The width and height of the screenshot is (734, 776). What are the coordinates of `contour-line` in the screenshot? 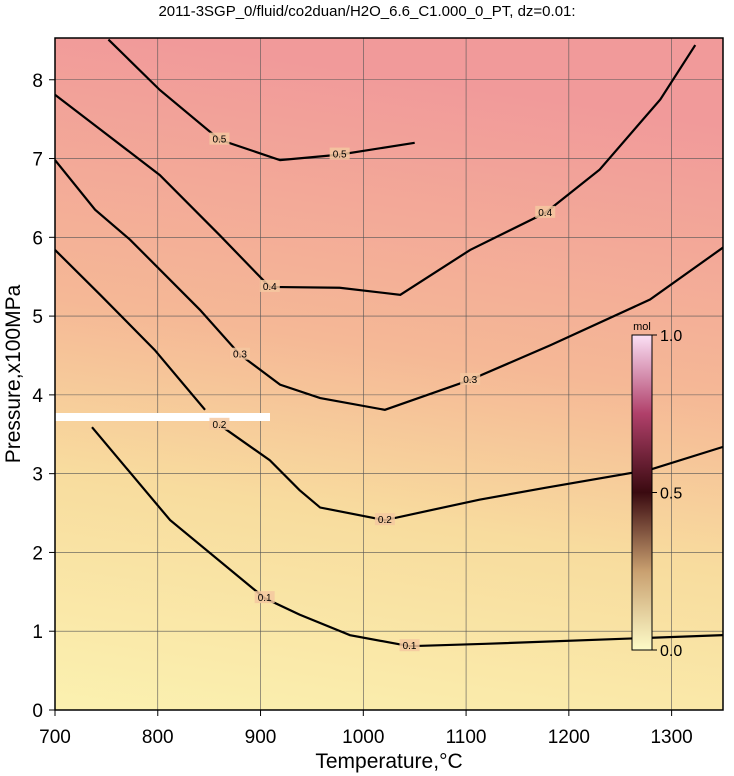 It's located at (261, 100).